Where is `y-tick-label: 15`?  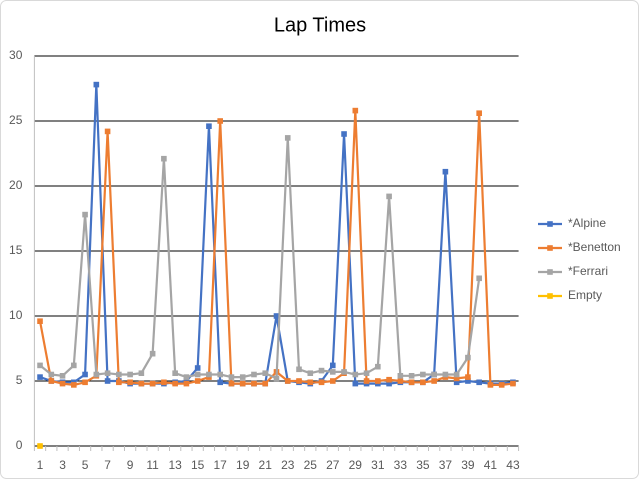 y-tick-label: 15 is located at coordinates (16, 250).